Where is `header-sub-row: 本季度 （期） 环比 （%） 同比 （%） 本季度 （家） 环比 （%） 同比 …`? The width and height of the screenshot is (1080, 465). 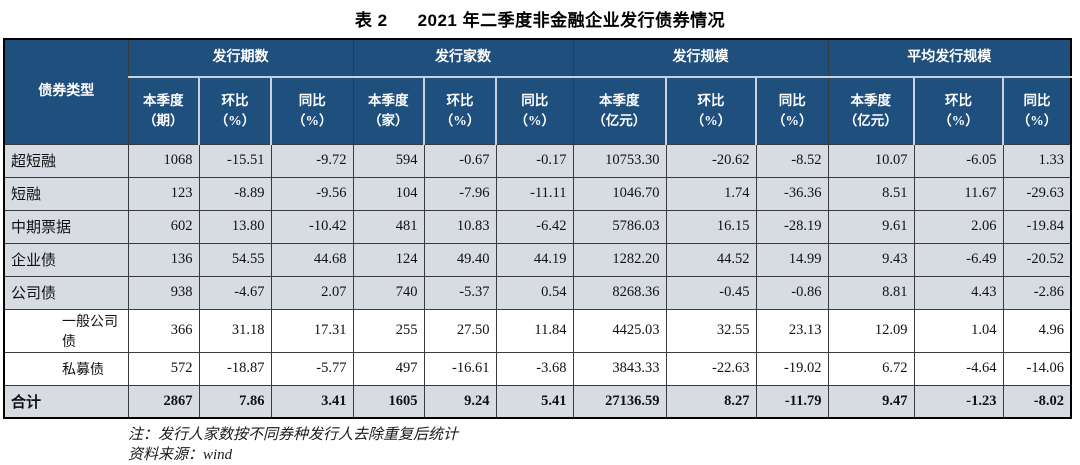
header-sub-row: 本季度 （期） 环比 （%） 同比 （%） 本季度 （家） 环比 （%） 同比 … is located at coordinates (538, 110).